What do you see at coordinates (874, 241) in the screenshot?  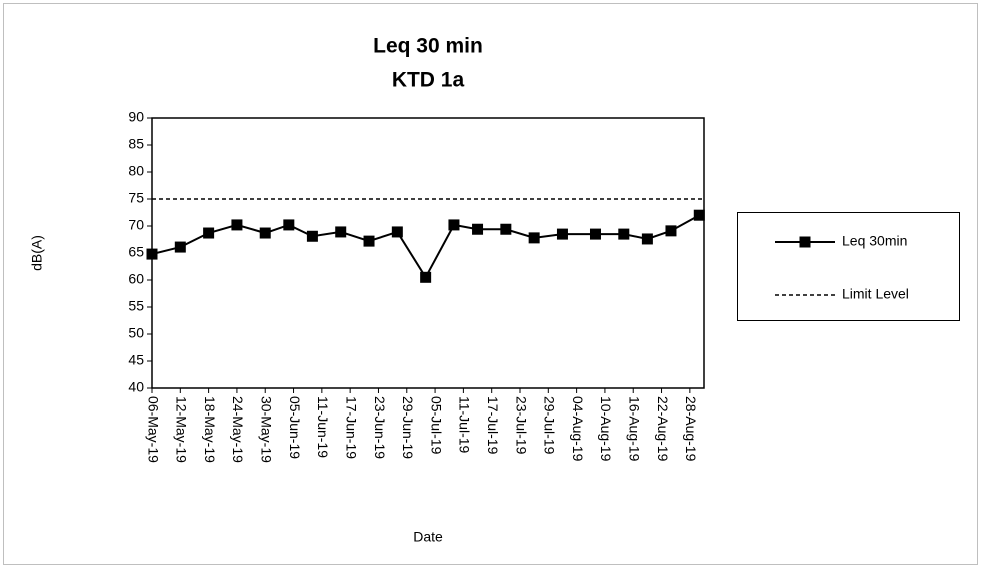 I see `legend-label: Leq 30min` at bounding box center [874, 241].